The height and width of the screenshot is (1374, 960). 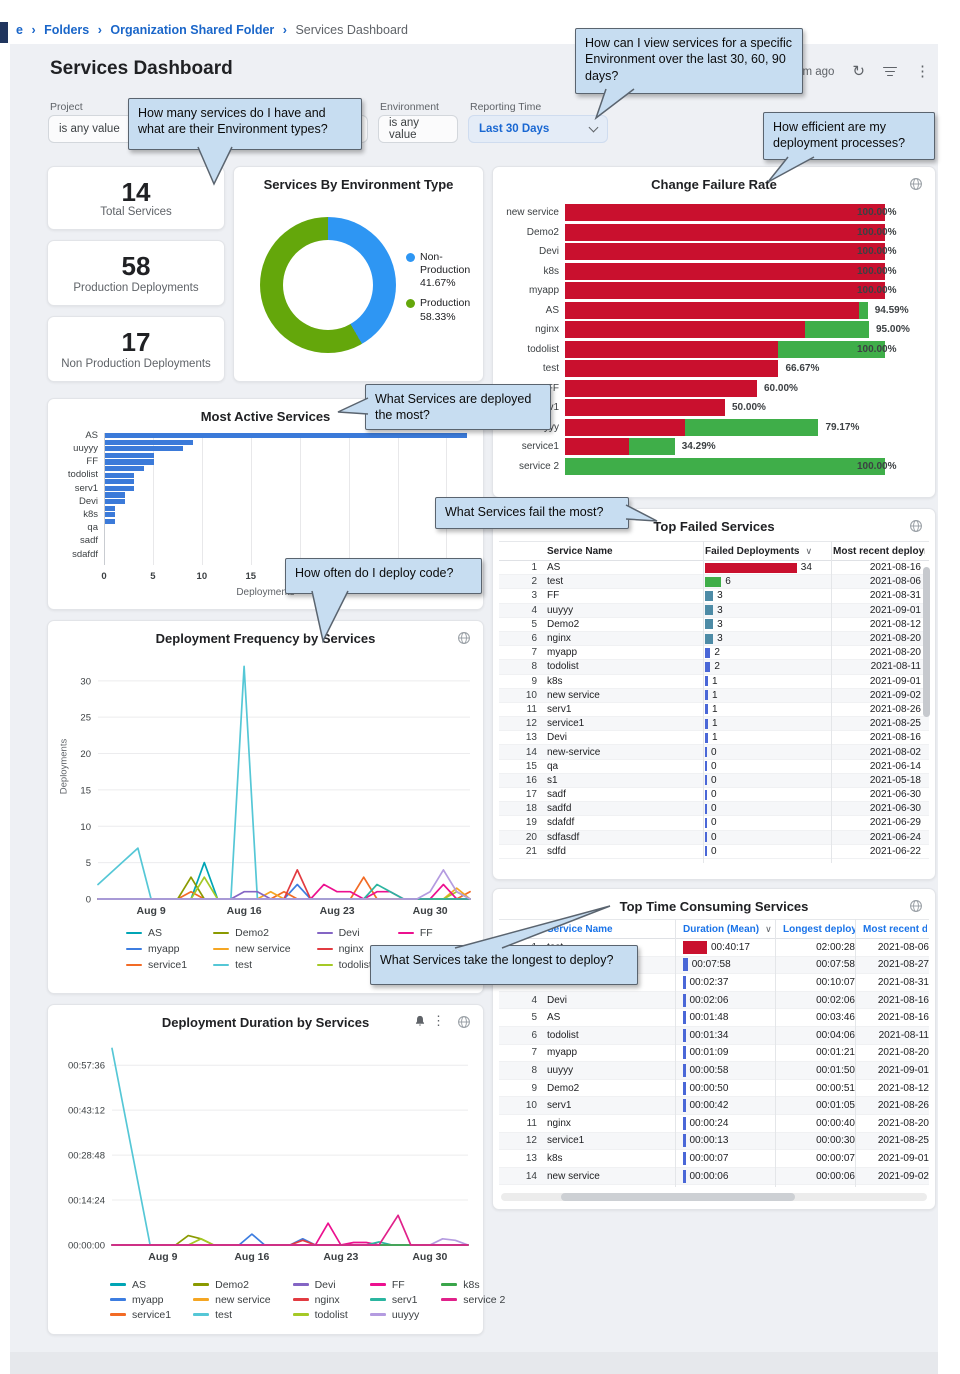 What do you see at coordinates (759, 551) in the screenshot?
I see `column-header: Failed Deployments ∨` at bounding box center [759, 551].